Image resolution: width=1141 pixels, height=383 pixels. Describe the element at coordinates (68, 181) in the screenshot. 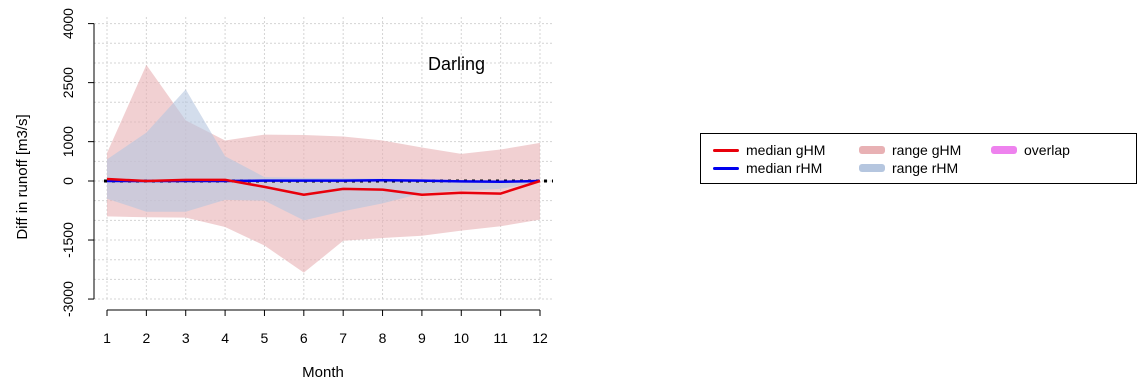

I see `y-tick-label: 0` at that location.